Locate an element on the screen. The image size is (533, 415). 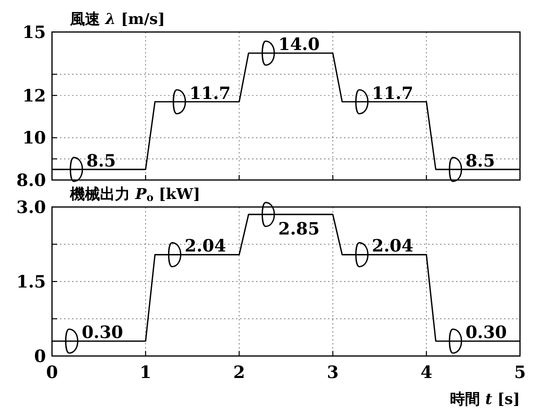
y-tick-label: 12 is located at coordinates (34, 96).